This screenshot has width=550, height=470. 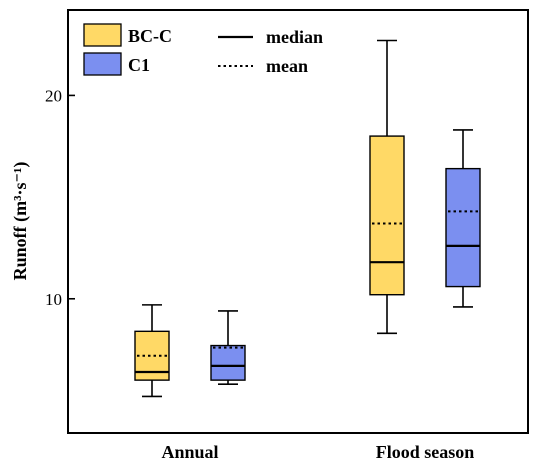 I want to click on box-c1-annual, so click(x=228, y=347).